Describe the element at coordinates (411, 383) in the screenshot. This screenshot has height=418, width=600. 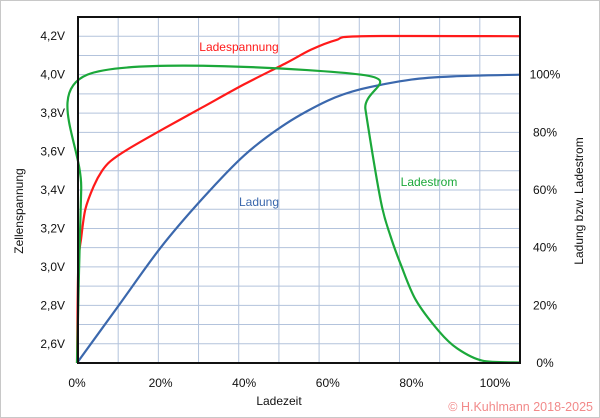
I see `x-tick-label: 80%` at that location.